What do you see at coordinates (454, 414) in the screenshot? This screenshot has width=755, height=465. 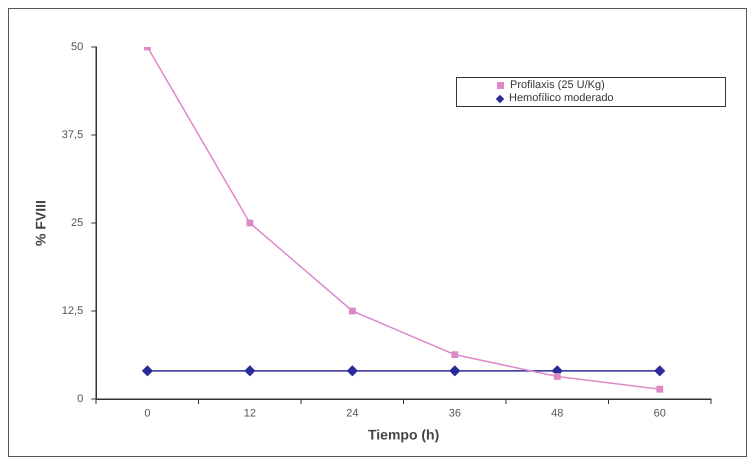 I see `x-tick-label: 36` at bounding box center [454, 414].